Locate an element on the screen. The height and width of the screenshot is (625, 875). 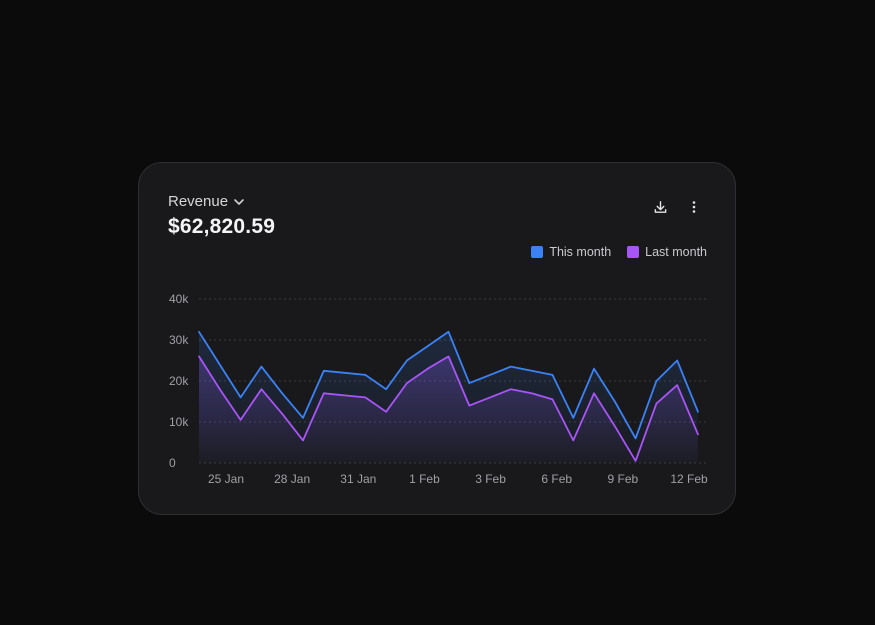
x-tick-label: 12 Feb is located at coordinates (689, 479).